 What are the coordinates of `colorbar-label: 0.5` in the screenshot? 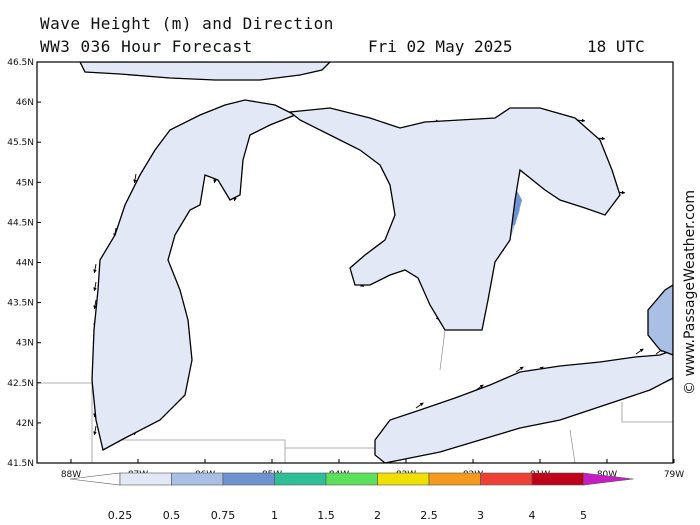 It's located at (172, 515).